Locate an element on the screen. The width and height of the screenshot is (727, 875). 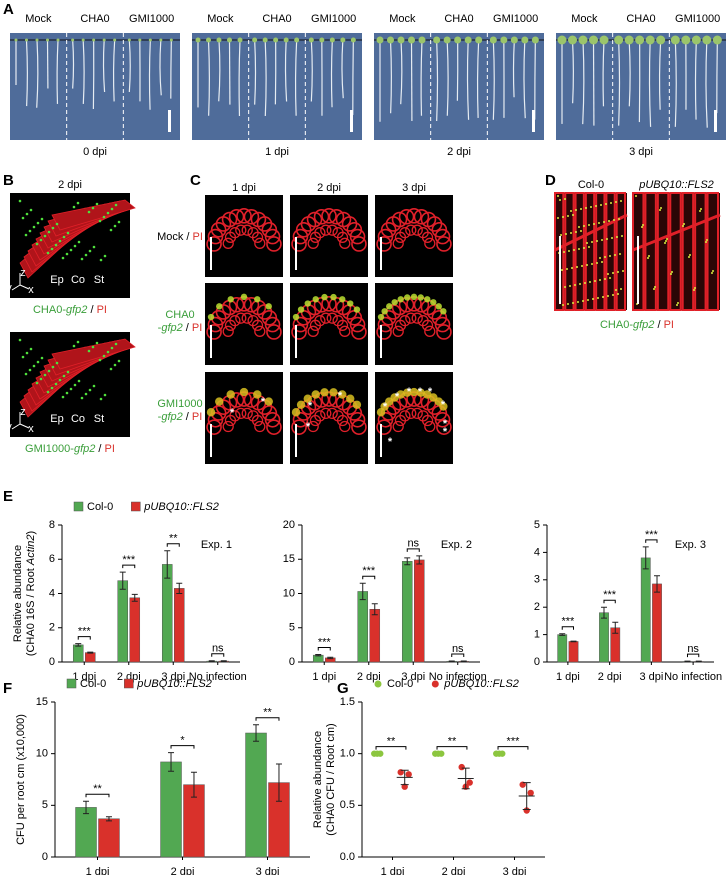
legend-marker is located at coordinates (136, 506).